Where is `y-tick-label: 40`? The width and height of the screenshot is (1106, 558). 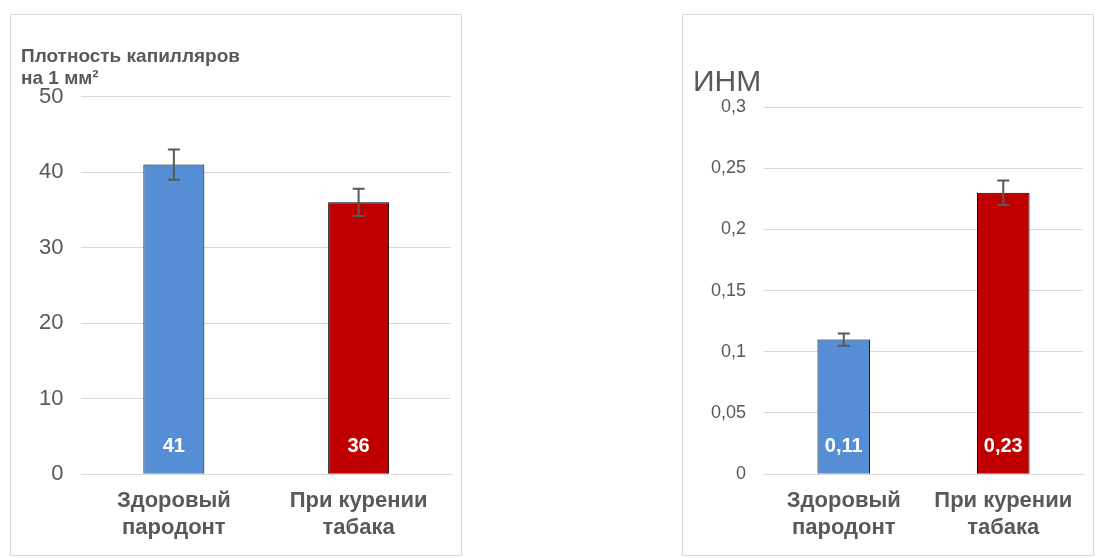 y-tick-label: 40 is located at coordinates (51, 171).